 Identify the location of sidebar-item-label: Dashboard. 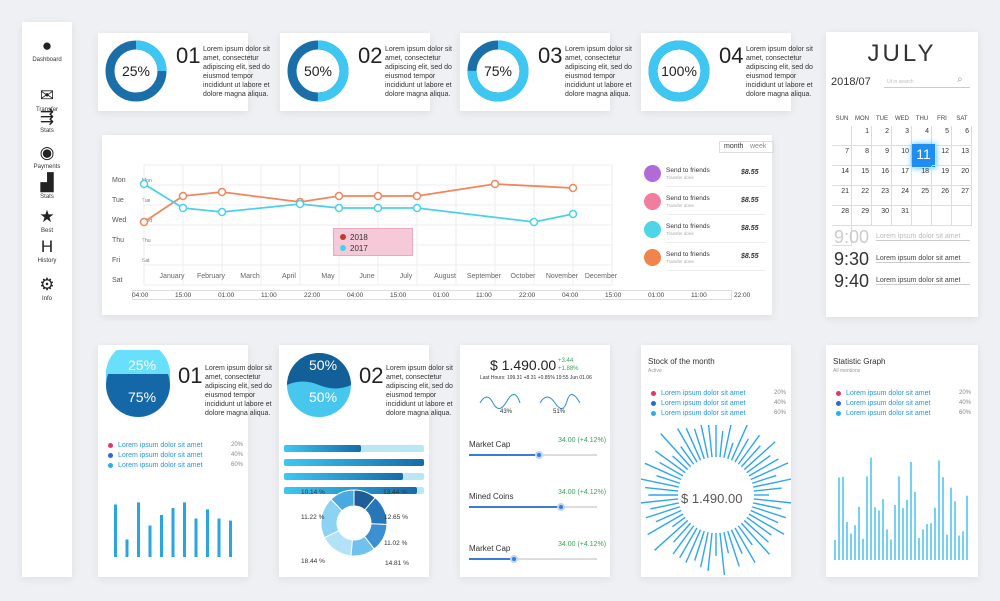
(47, 60).